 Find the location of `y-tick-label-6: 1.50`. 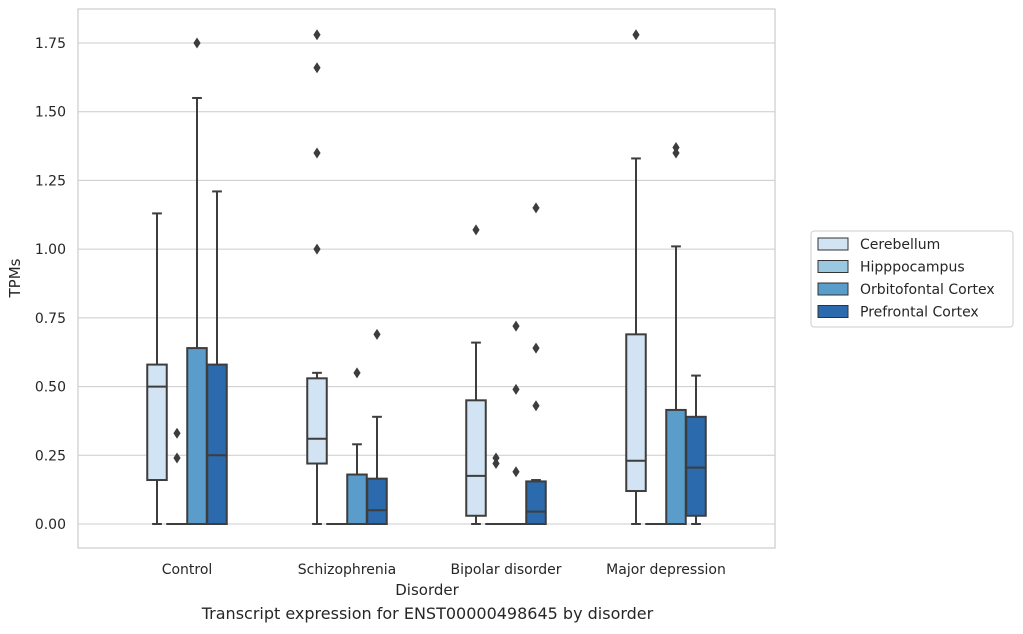

y-tick-label-6: 1.50 is located at coordinates (50, 113).